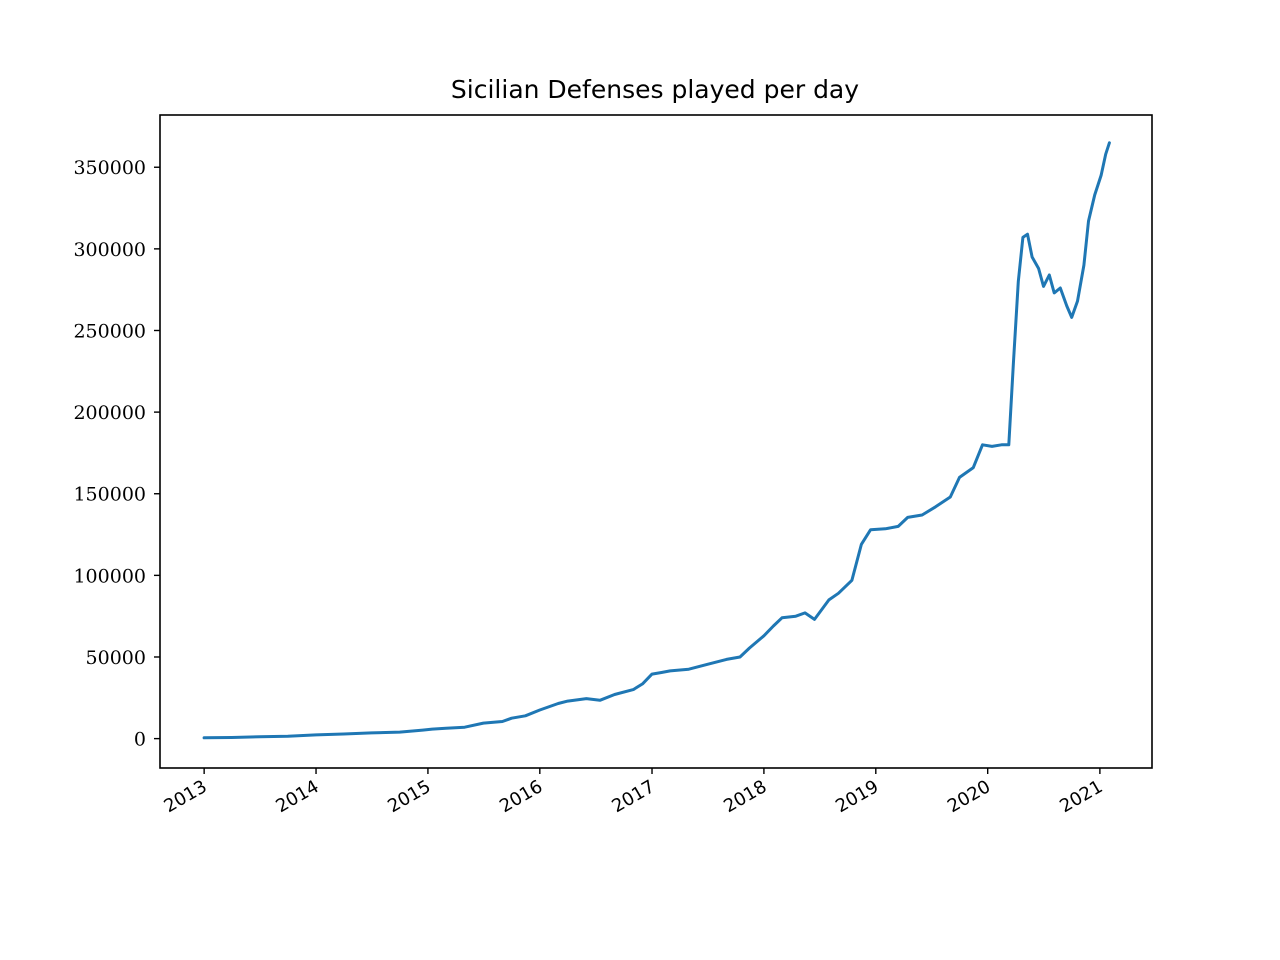  I want to click on y-tick-label: 100000, so click(109, 576).